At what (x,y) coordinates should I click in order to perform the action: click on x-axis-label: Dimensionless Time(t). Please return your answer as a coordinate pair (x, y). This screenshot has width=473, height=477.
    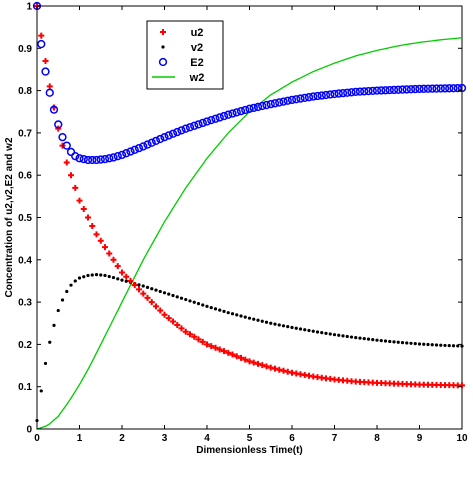
    Looking at the image, I should click on (249, 450).